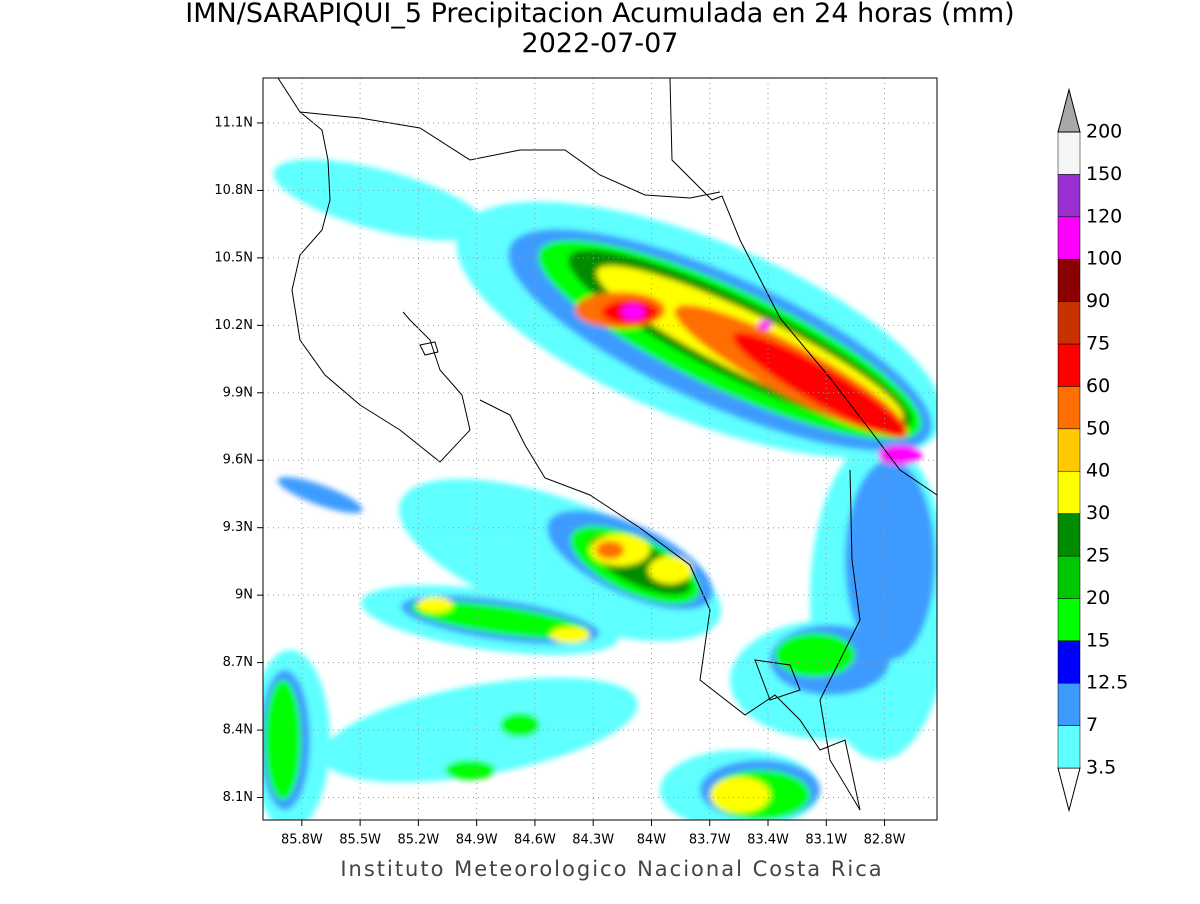 The height and width of the screenshot is (904, 1200). Describe the element at coordinates (302, 840) in the screenshot. I see `x-tick-label: 85.8W` at that location.